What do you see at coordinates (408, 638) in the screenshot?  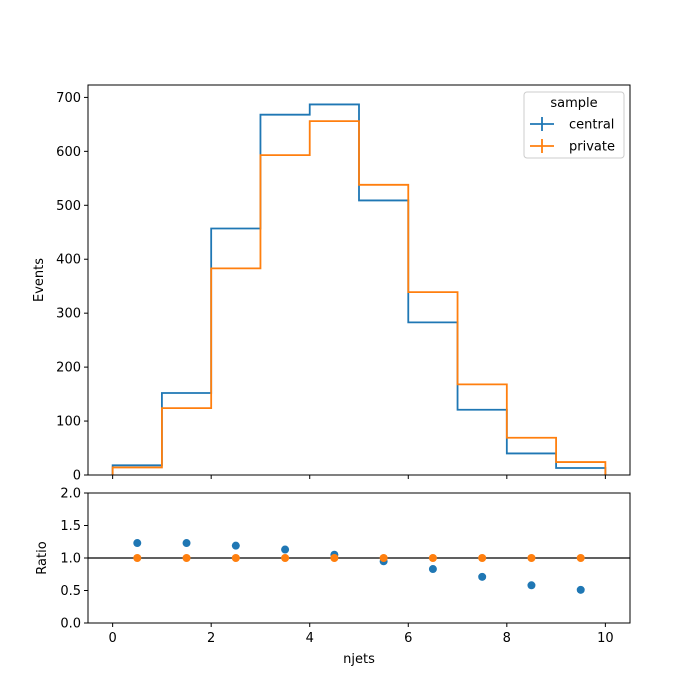 I see `ratio-x-tick-label: 6` at bounding box center [408, 638].